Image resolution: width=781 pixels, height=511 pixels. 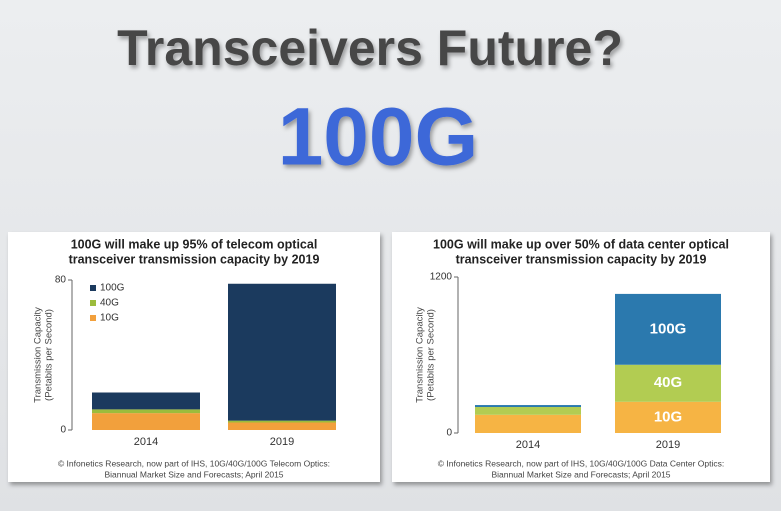 I want to click on y-tick-label: 80, so click(x=61, y=280).